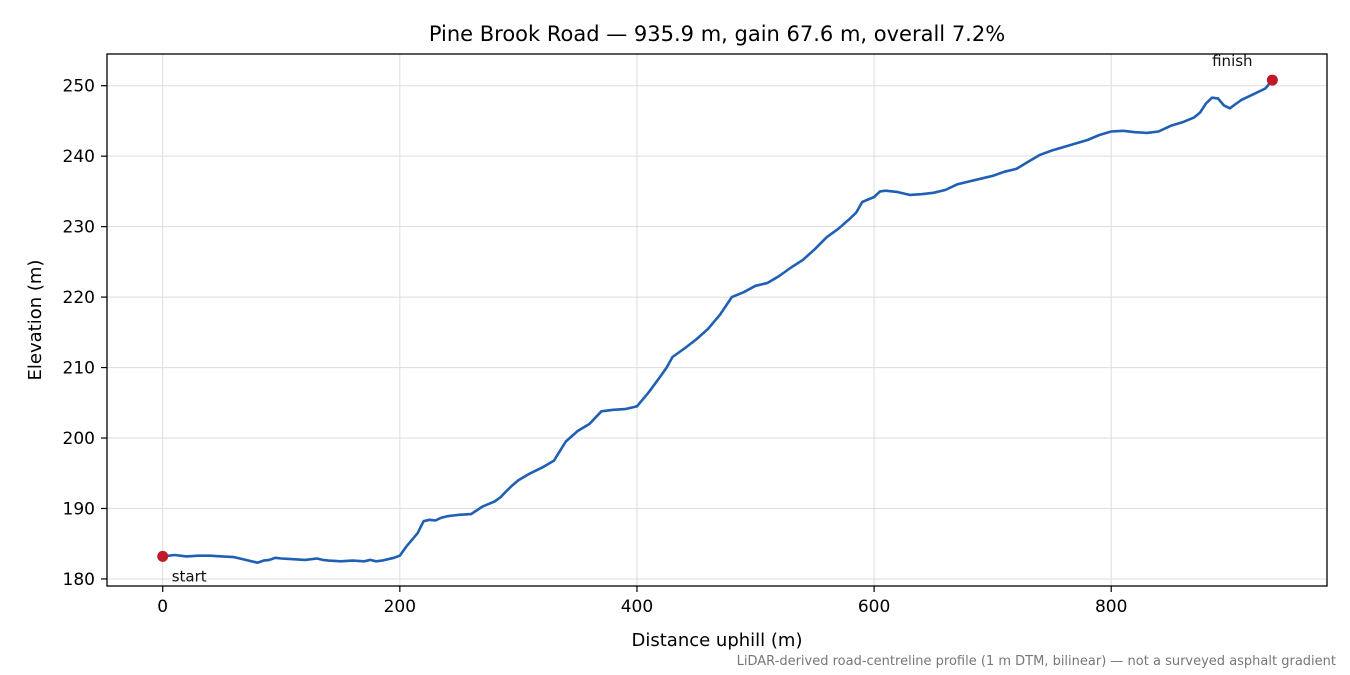 Image resolution: width=1350 pixels, height=675 pixels. Describe the element at coordinates (1111, 607) in the screenshot. I see `x-tick-label: 800` at that location.